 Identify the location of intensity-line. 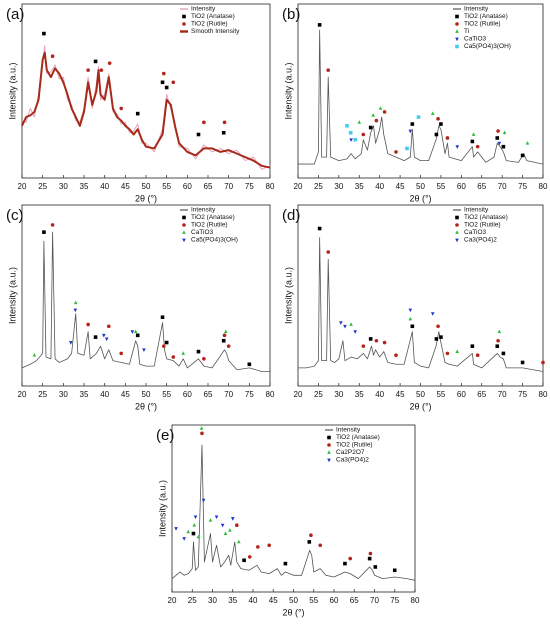
(293, 512).